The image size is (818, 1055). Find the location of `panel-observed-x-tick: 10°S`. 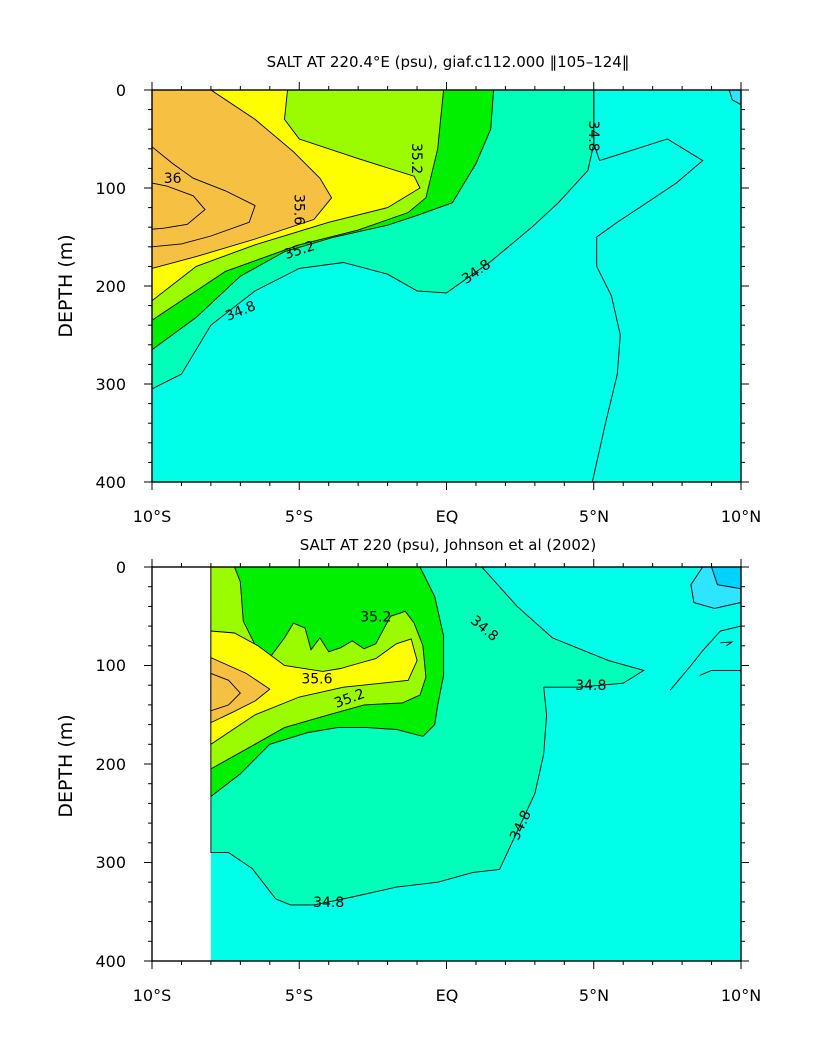

panel-observed-x-tick: 10°S is located at coordinates (152, 995).